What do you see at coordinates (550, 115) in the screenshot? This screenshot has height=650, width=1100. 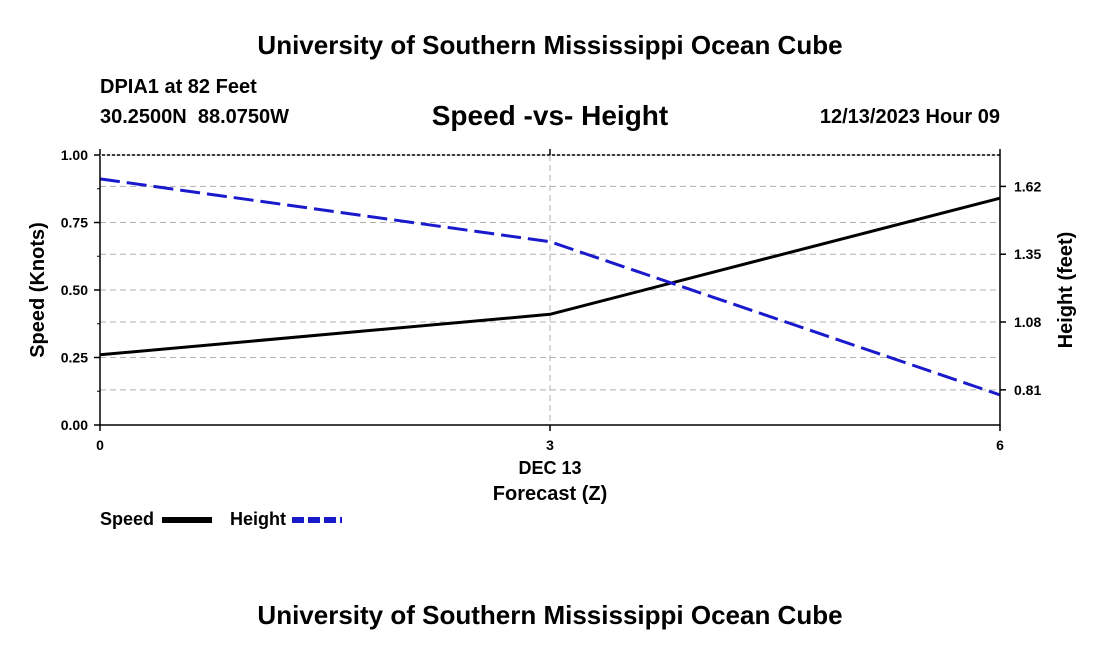 I see `chart-title: Speed -vs- Height` at bounding box center [550, 115].